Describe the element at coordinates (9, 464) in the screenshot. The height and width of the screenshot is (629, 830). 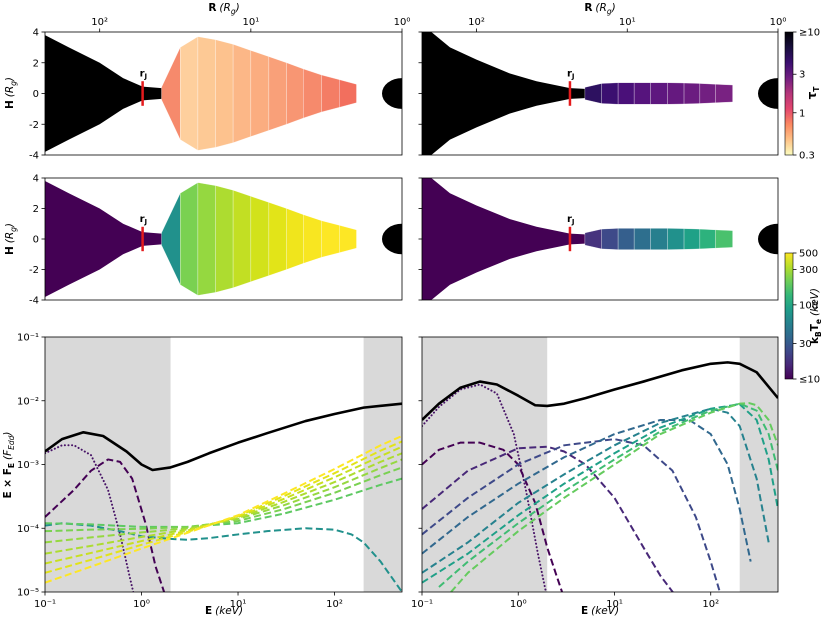
I see `y-label: E × FE(FEdd)` at that location.